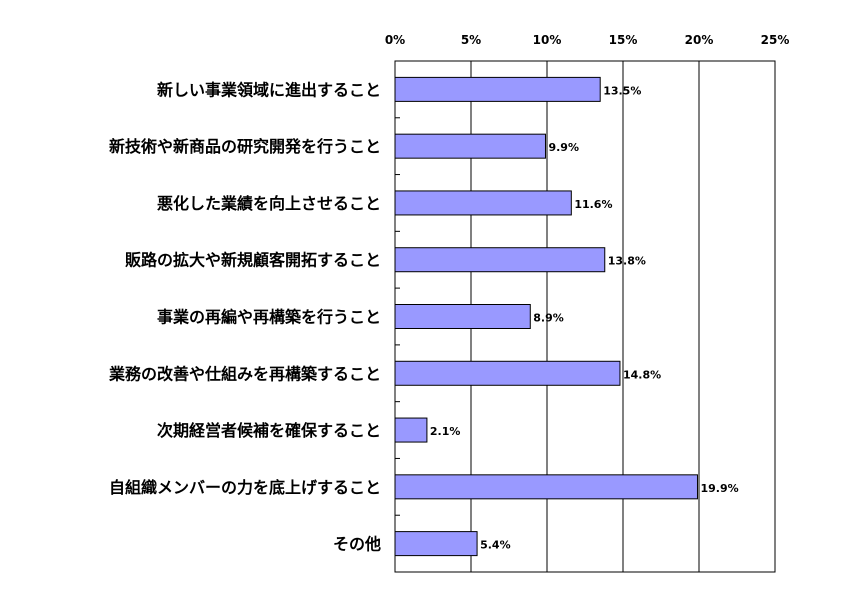  Describe the element at coordinates (622, 90) in the screenshot. I see `data-label: 13.5%` at that location.